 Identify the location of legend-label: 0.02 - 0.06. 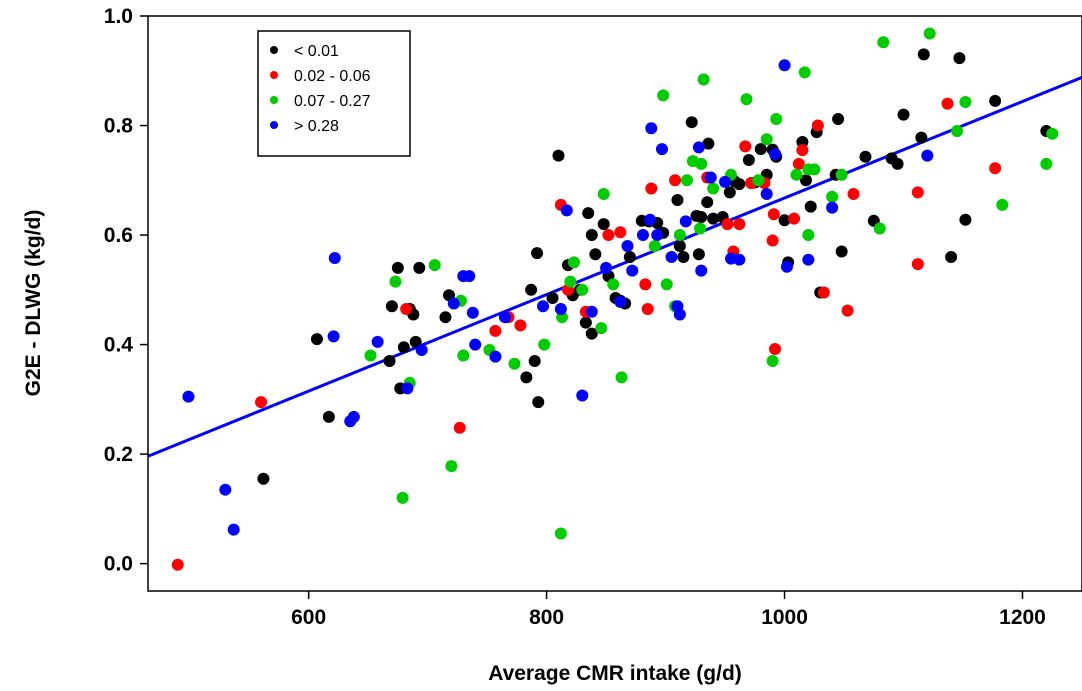
(332, 76).